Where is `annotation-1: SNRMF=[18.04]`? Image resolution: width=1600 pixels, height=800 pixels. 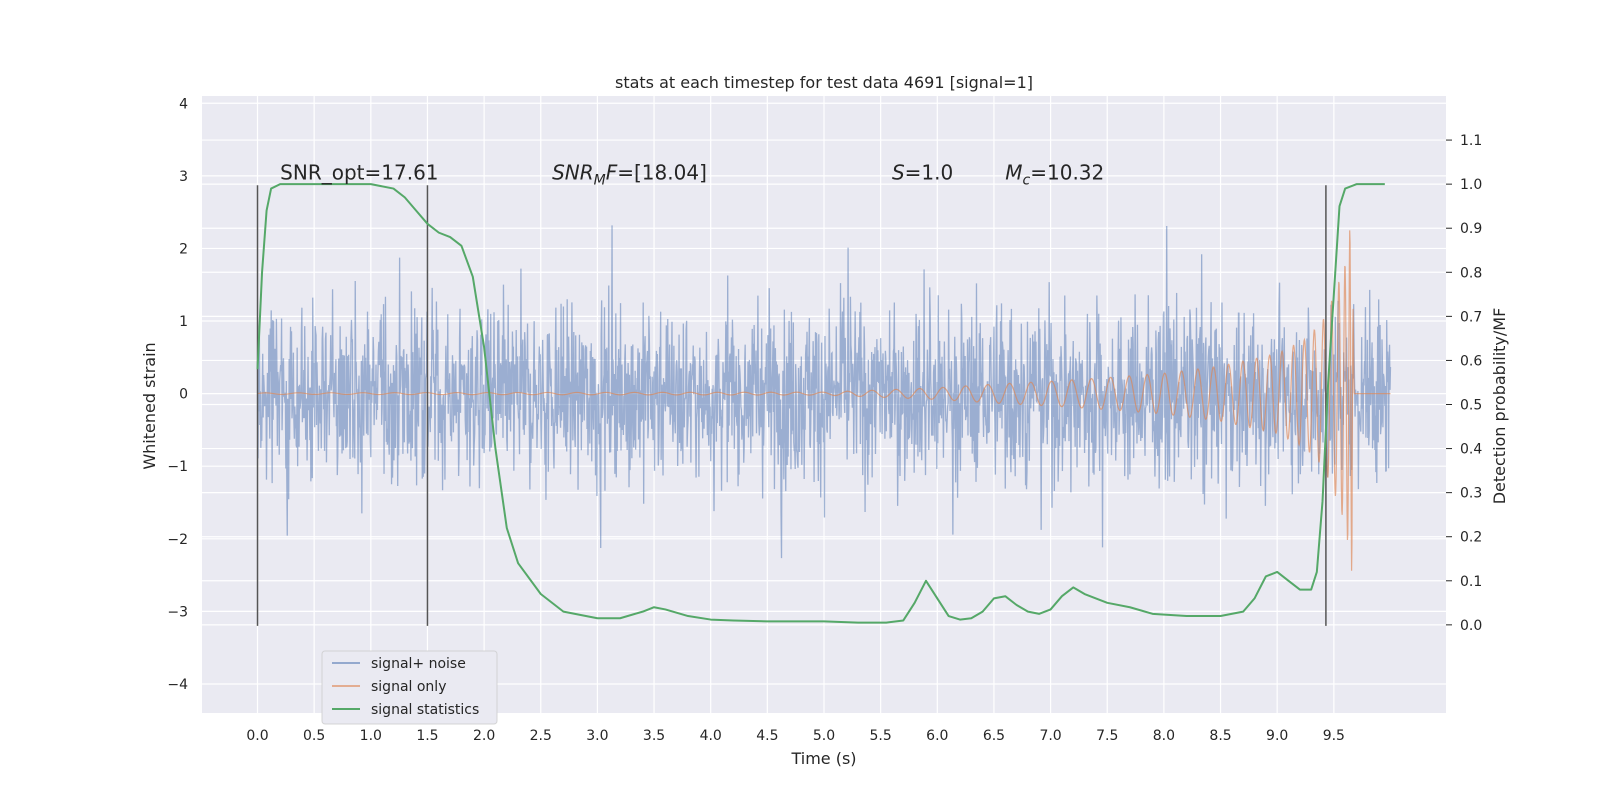
annotation-1: SNRMF=[18.04] is located at coordinates (629, 174).